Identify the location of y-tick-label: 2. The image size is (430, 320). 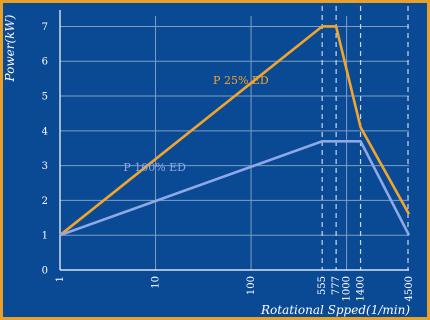
(45, 201).